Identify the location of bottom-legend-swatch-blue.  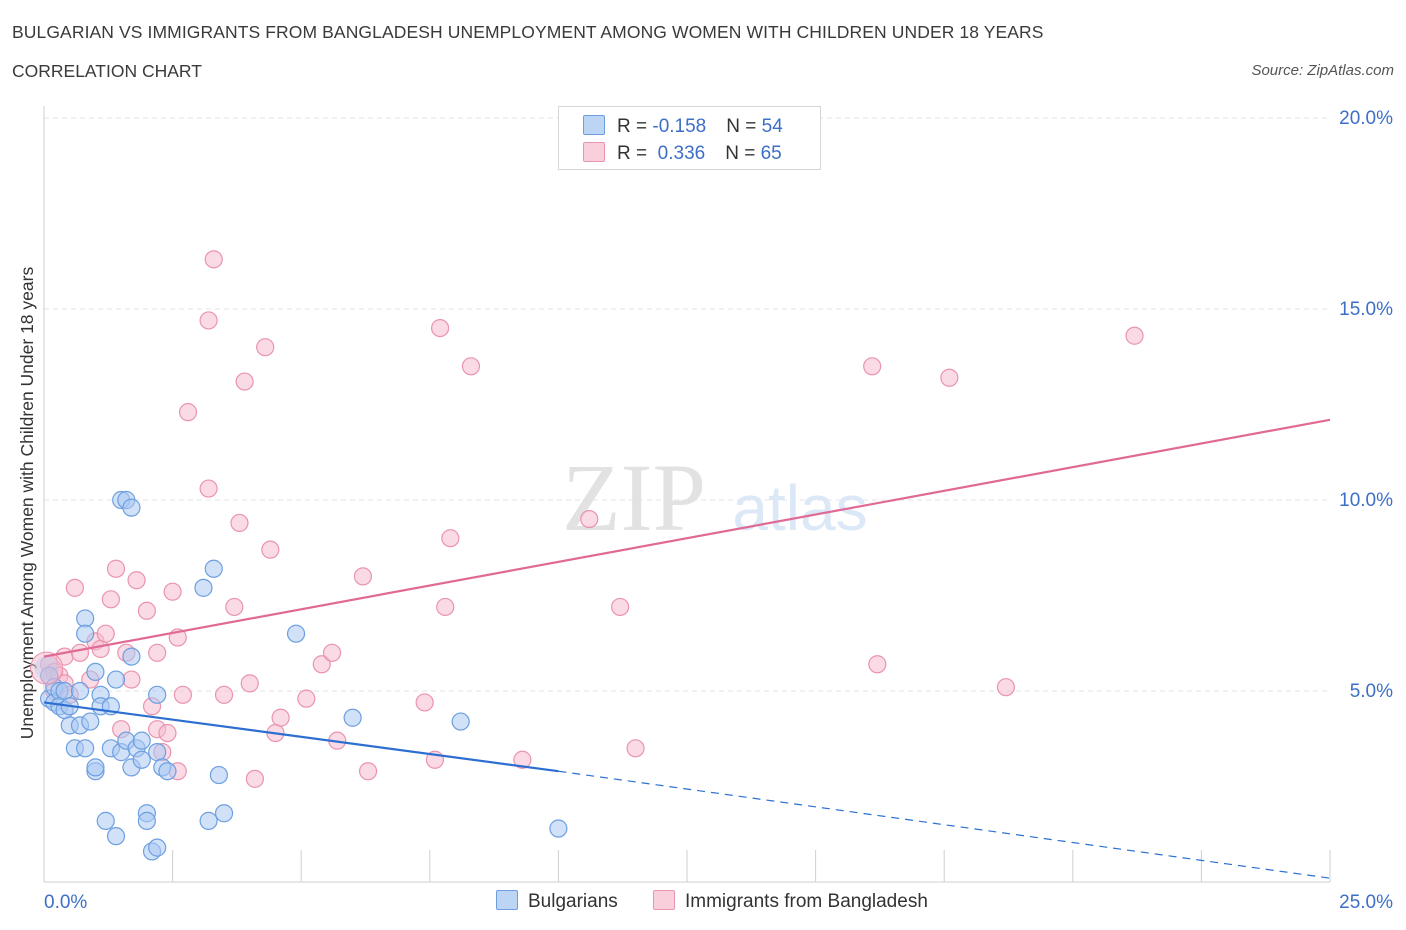
(507, 900).